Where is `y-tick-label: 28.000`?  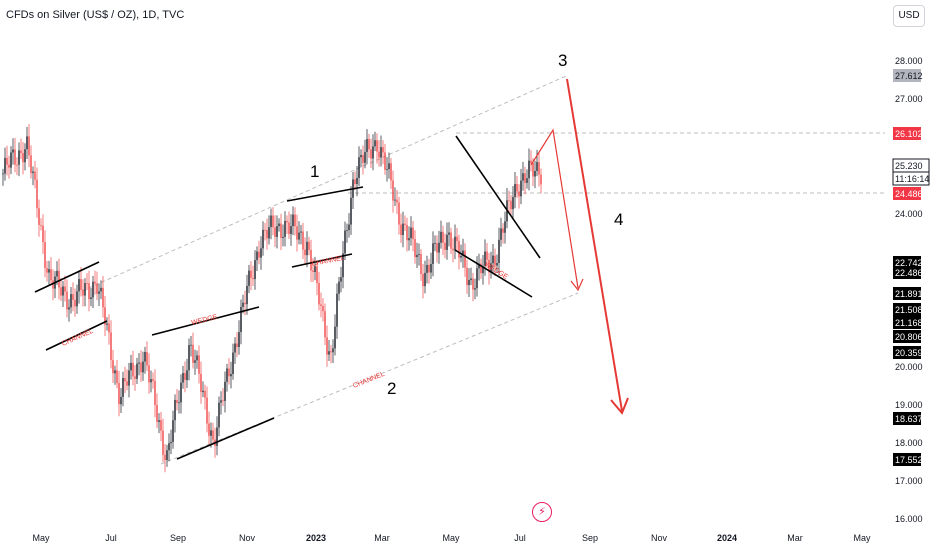 y-tick-label: 28.000 is located at coordinates (909, 61).